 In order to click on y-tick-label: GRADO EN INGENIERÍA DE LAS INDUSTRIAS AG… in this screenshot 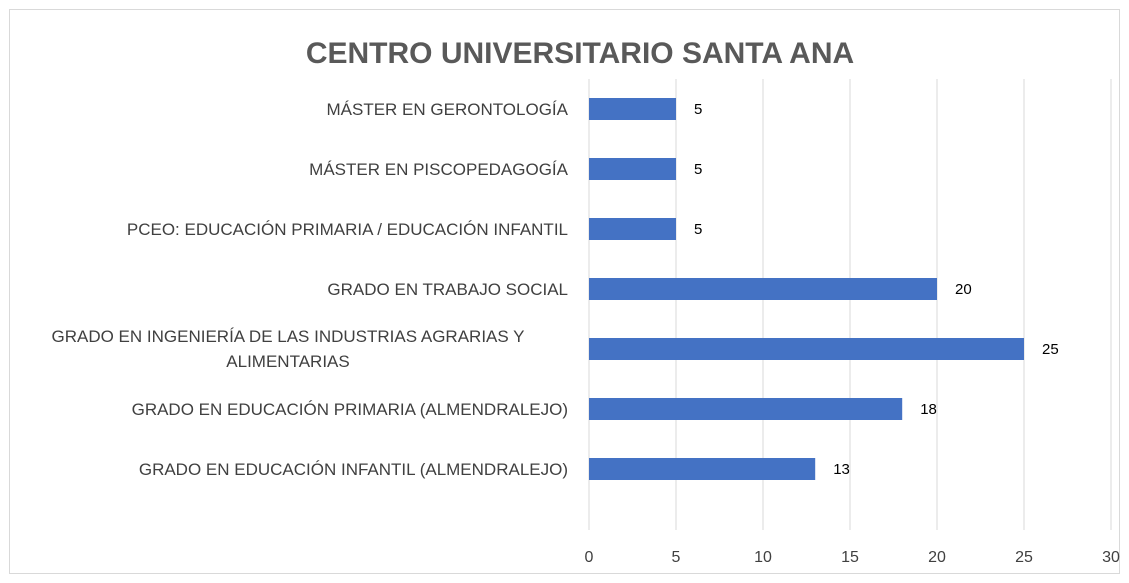, I will do `click(288, 349)`.